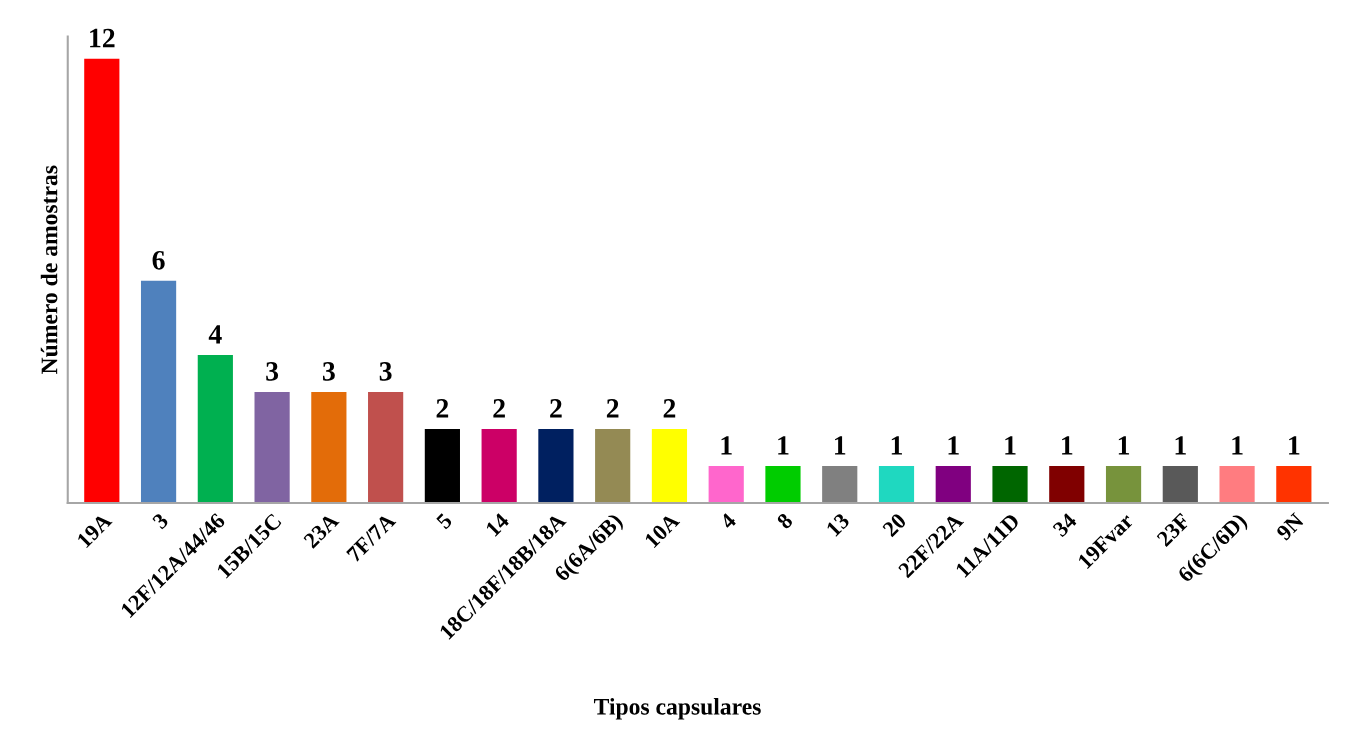  What do you see at coordinates (94, 530) in the screenshot?
I see `x-tick-label: 19A` at bounding box center [94, 530].